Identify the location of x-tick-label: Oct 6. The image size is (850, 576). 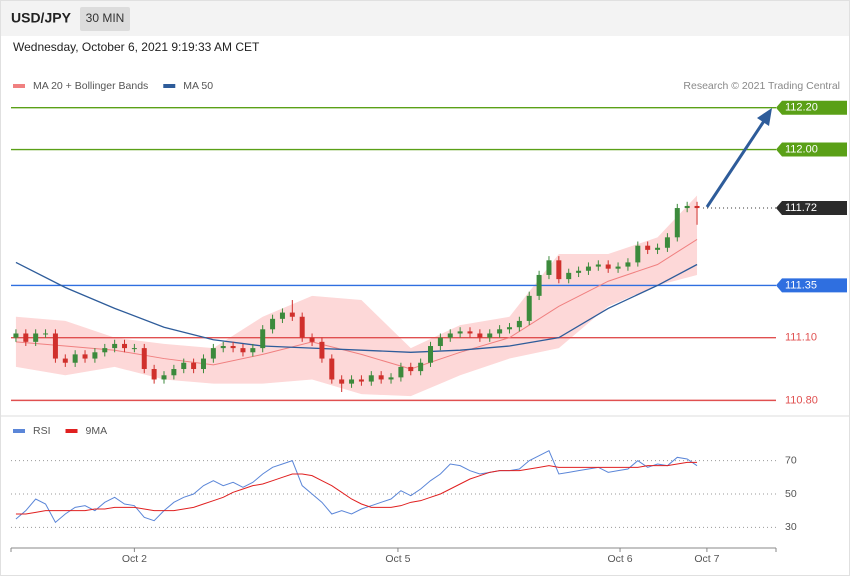
(619, 559).